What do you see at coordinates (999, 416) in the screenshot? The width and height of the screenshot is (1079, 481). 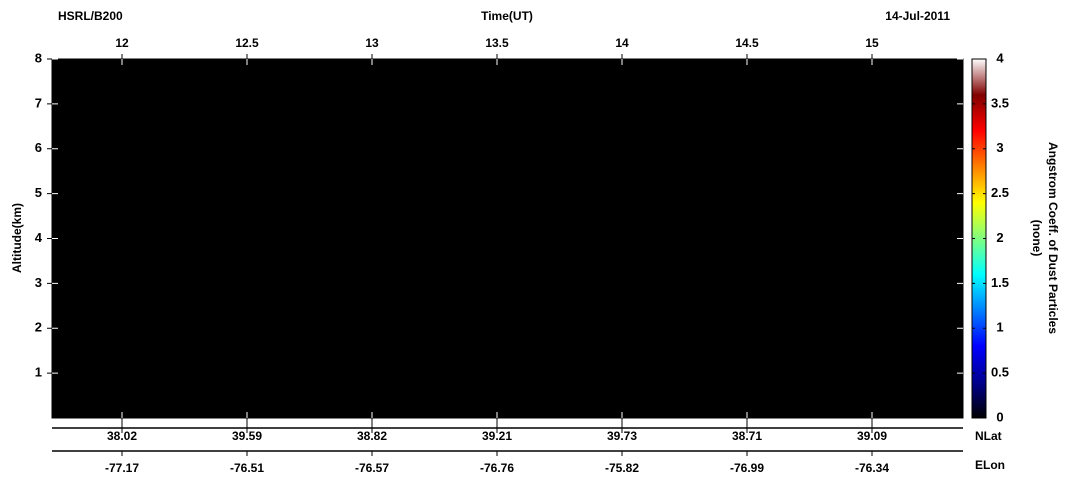 I see `colorbar-tick-label: 0` at bounding box center [999, 416].